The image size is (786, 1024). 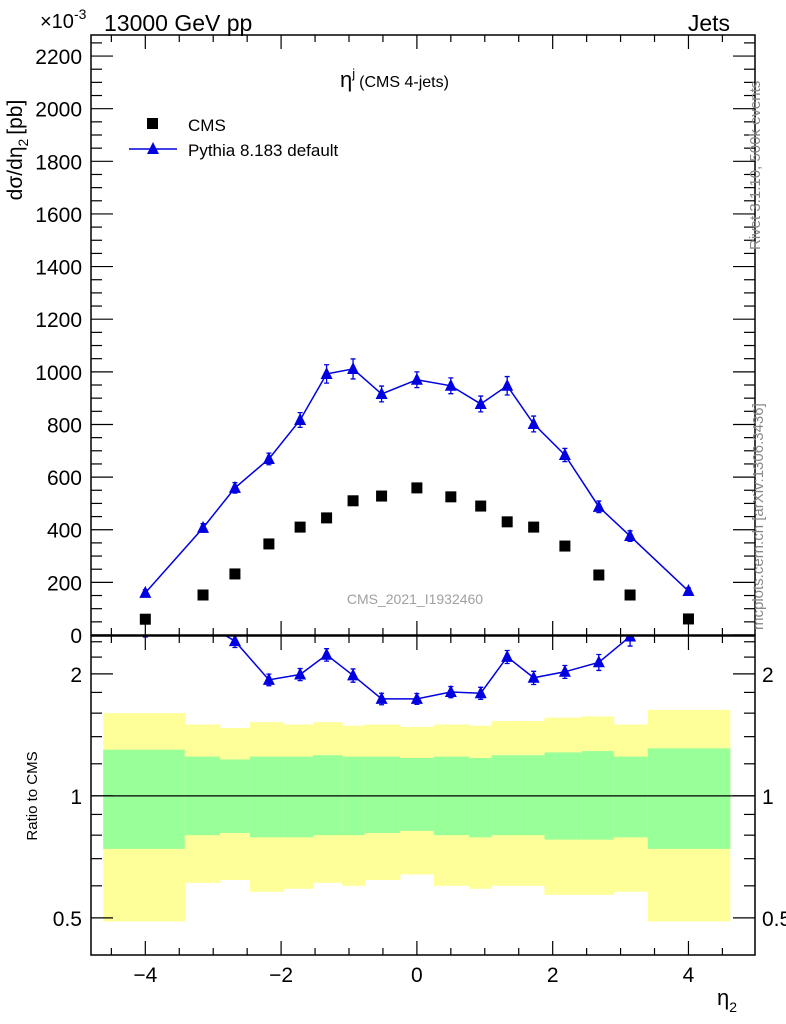 What do you see at coordinates (58, 110) in the screenshot?
I see `y-tick-label: 2000` at bounding box center [58, 110].